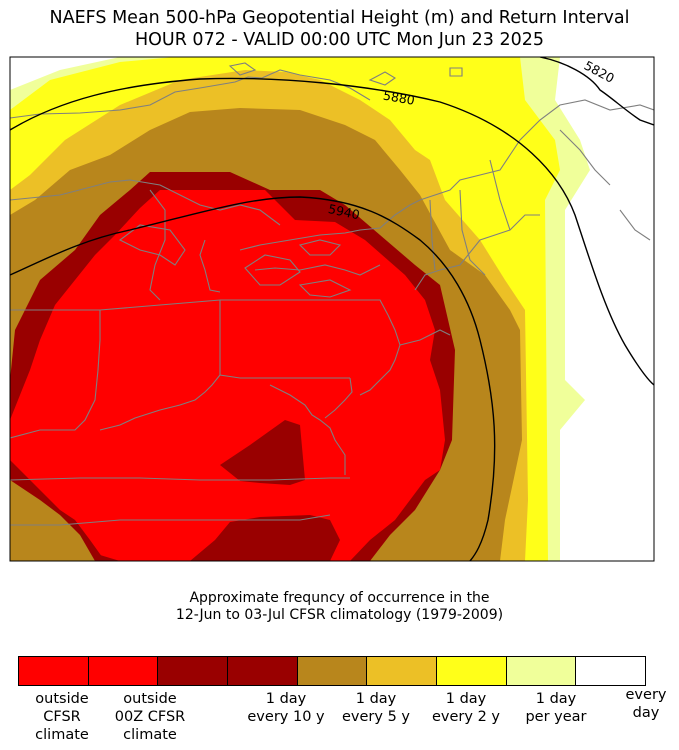 The height and width of the screenshot is (750, 679). I want to click on legend-label-every-5y: 1 day every 5 y, so click(376, 708).